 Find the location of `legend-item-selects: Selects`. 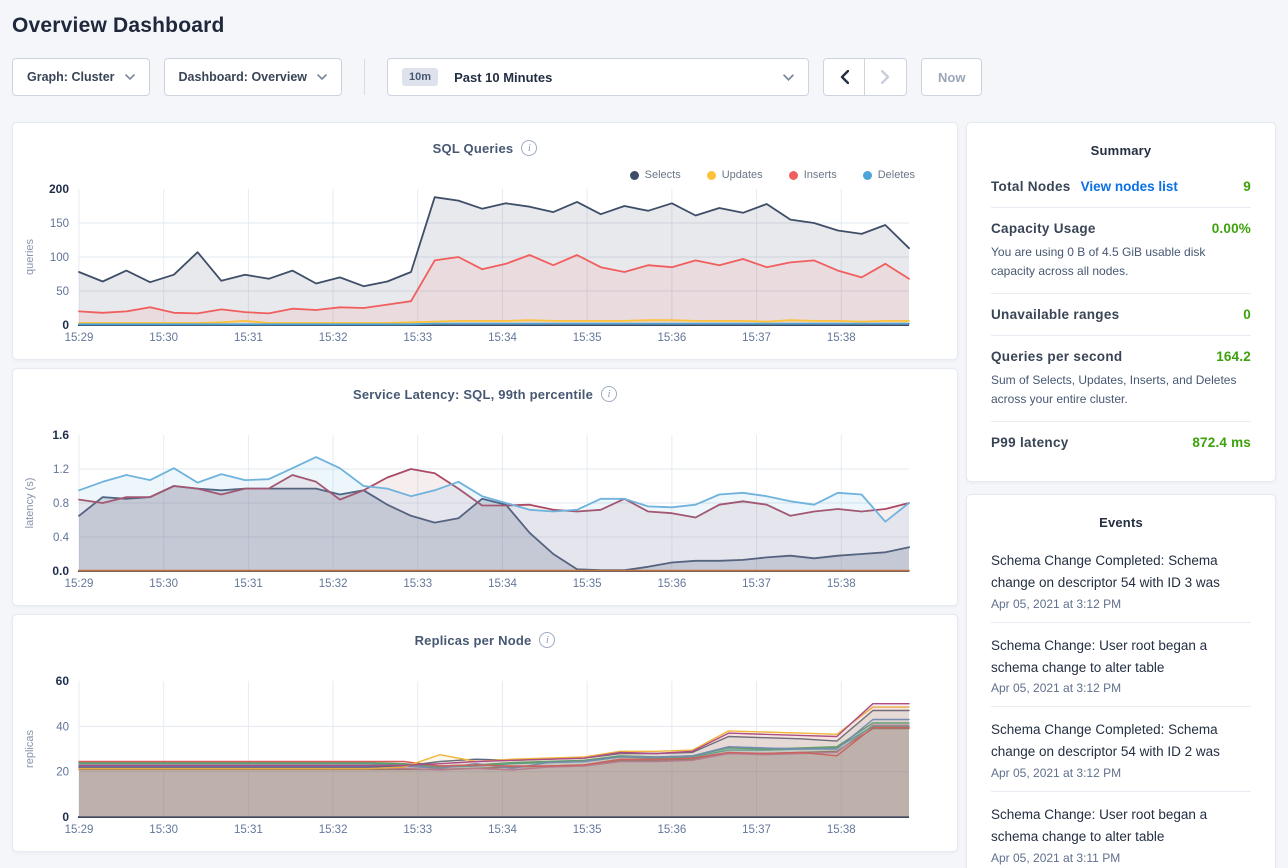

legend-item-selects: Selects is located at coordinates (655, 175).